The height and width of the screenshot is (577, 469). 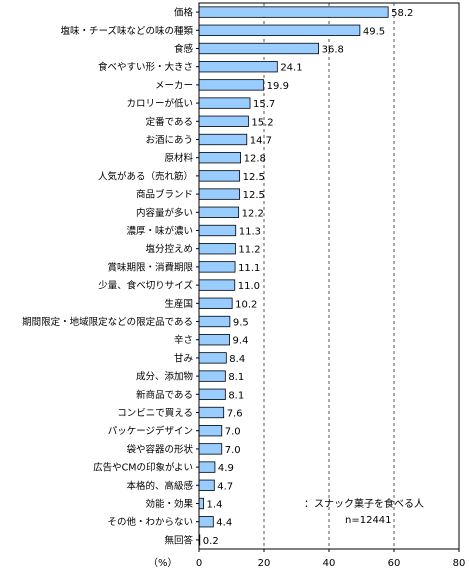 What do you see at coordinates (145, 176) in the screenshot?
I see `category-label: 人気がある（売れ筋）` at bounding box center [145, 176].